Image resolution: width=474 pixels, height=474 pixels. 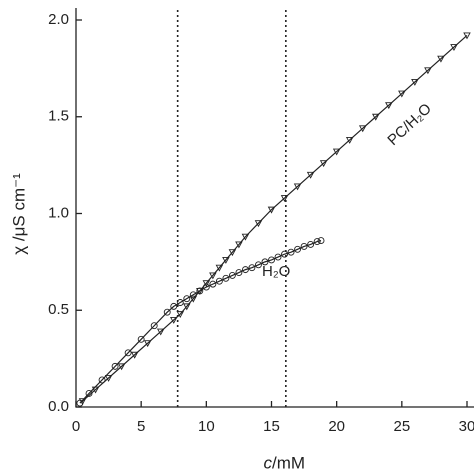 What do you see at coordinates (18, 214) in the screenshot?
I see `y-axis-label: χ /μS cm⁻¹` at bounding box center [18, 214].